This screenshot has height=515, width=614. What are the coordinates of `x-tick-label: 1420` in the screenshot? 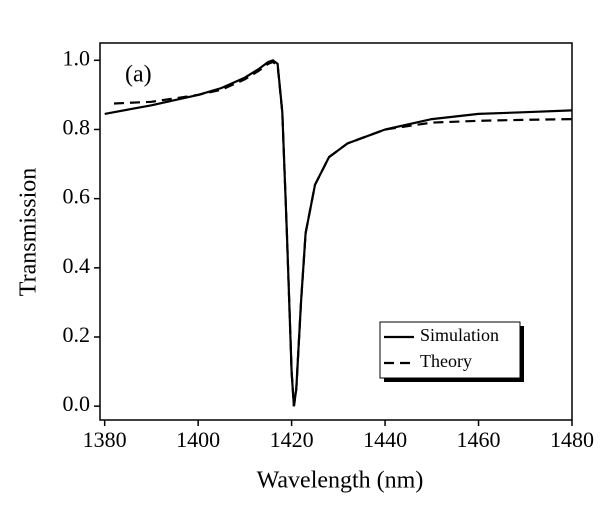 It's located at (292, 439).